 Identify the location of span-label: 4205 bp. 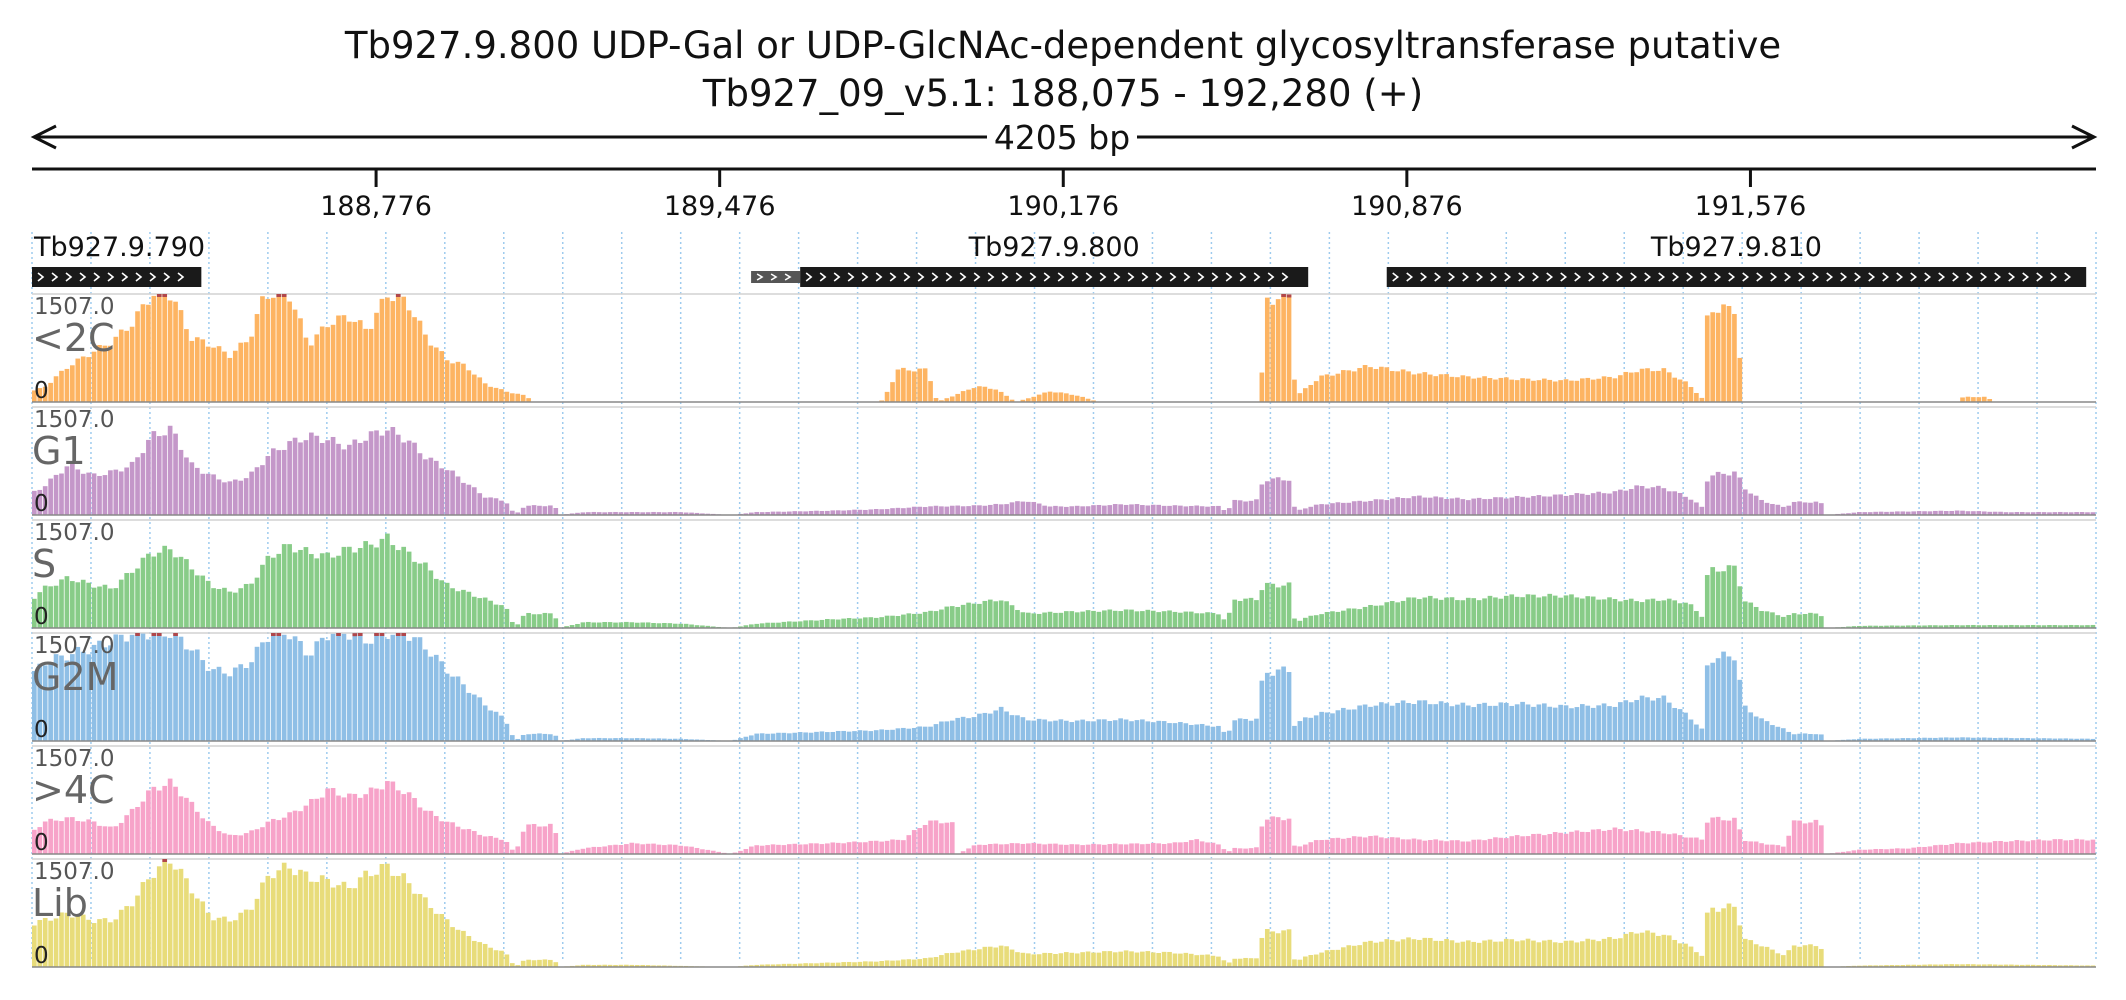
(1062, 137).